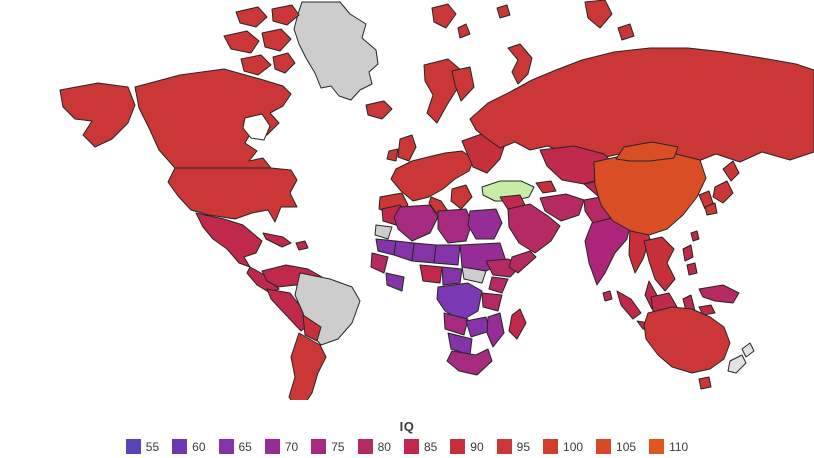  Describe the element at coordinates (719, 294) in the screenshot. I see `island-new-guinea` at that location.